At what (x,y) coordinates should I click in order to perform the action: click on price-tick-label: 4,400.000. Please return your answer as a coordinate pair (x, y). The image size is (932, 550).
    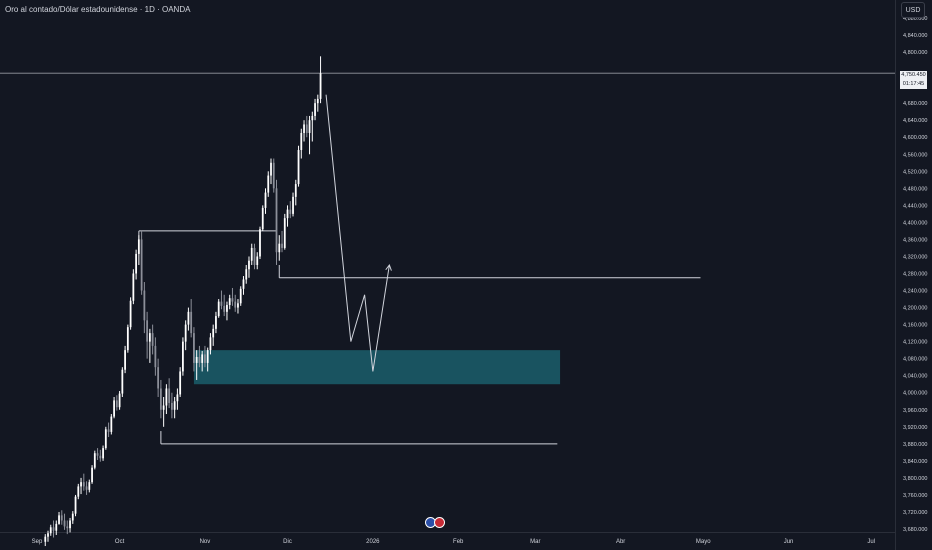
    Looking at the image, I should click on (915, 223).